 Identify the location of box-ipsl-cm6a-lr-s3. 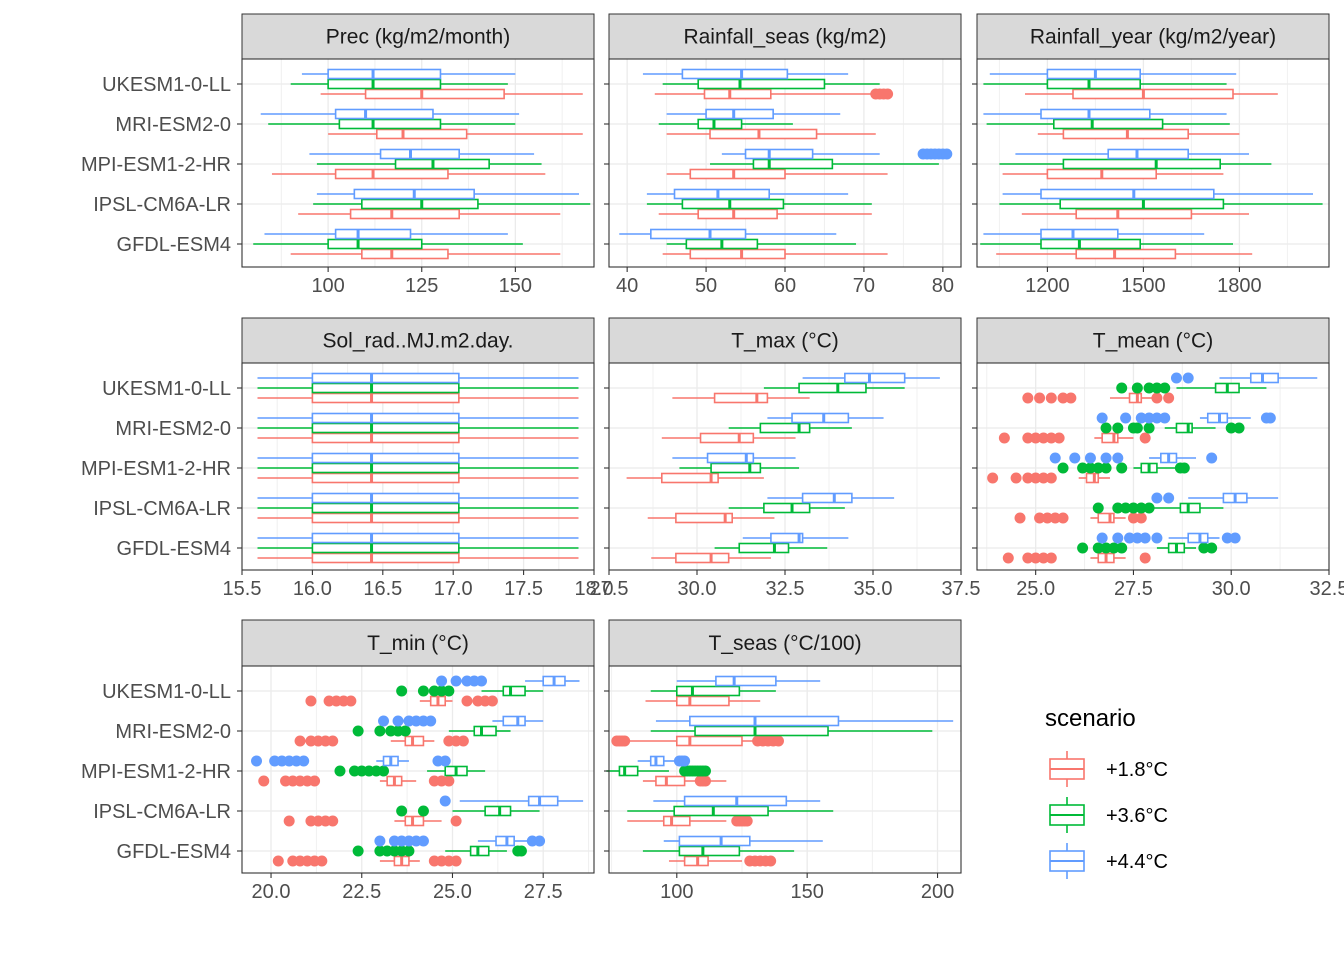
(1157, 194).